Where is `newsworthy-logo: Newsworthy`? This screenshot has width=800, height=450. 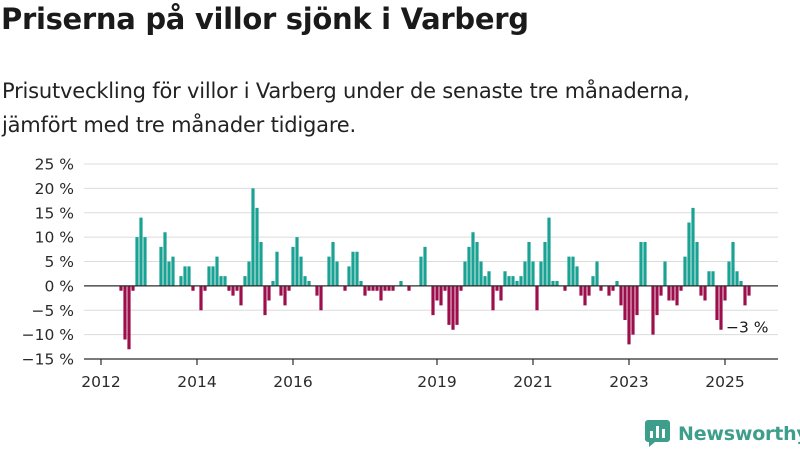
newsworthy-logo: Newsworthy is located at coordinates (722, 433).